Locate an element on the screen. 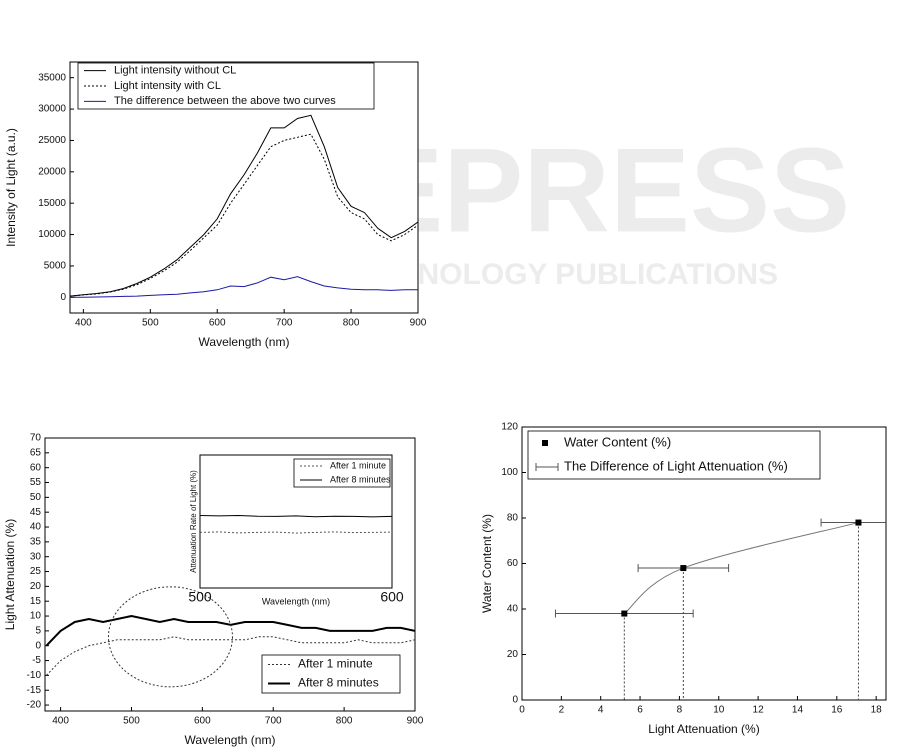 The image size is (901, 748). x-tick-label: 4 is located at coordinates (601, 710).